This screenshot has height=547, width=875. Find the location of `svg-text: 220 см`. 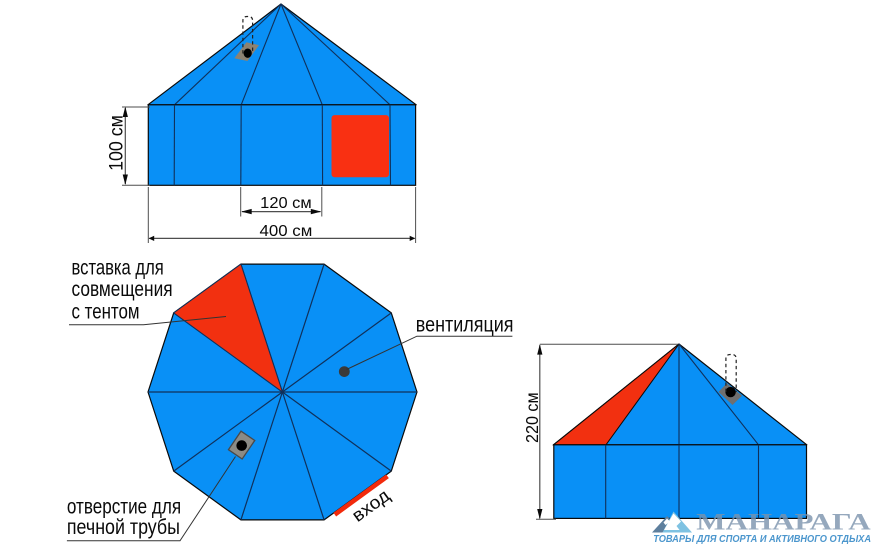

svg-text: 220 см is located at coordinates (532, 417).